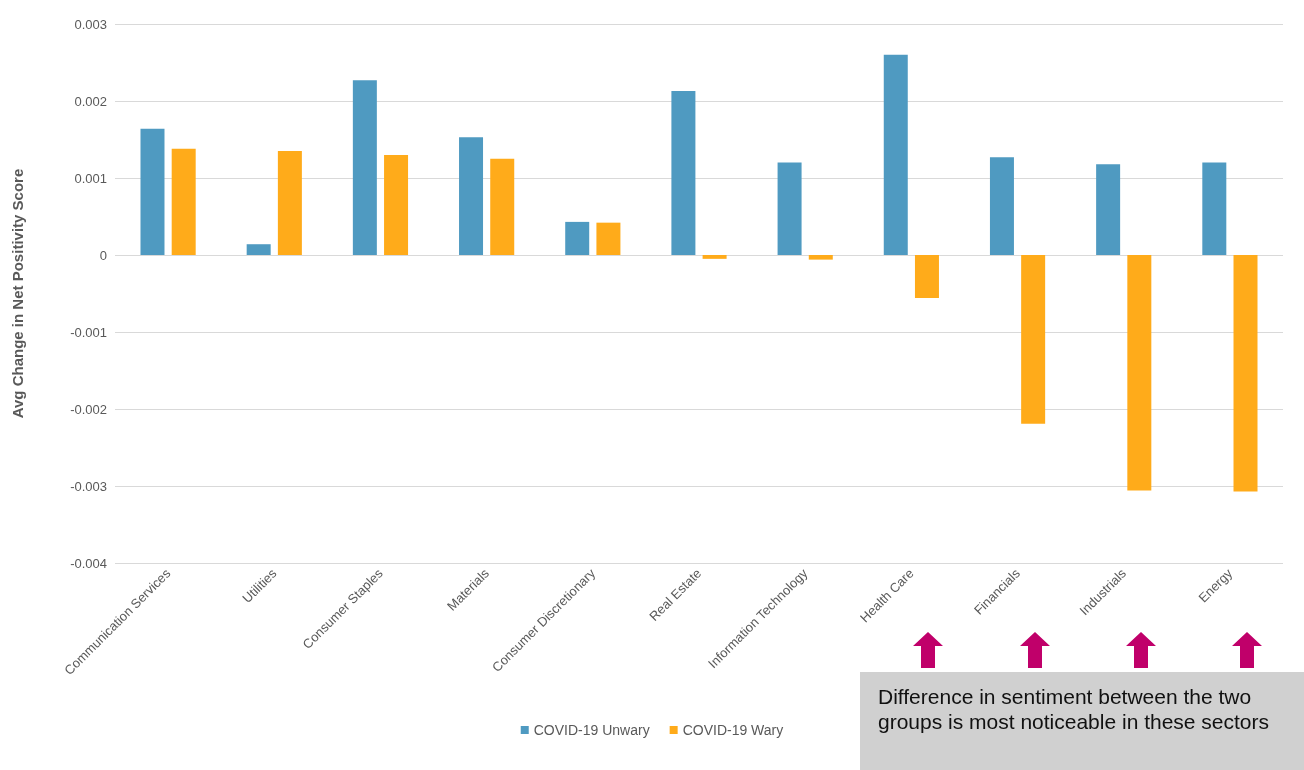  What do you see at coordinates (88, 409) in the screenshot?
I see `y-tick-label: -0.002` at bounding box center [88, 409].